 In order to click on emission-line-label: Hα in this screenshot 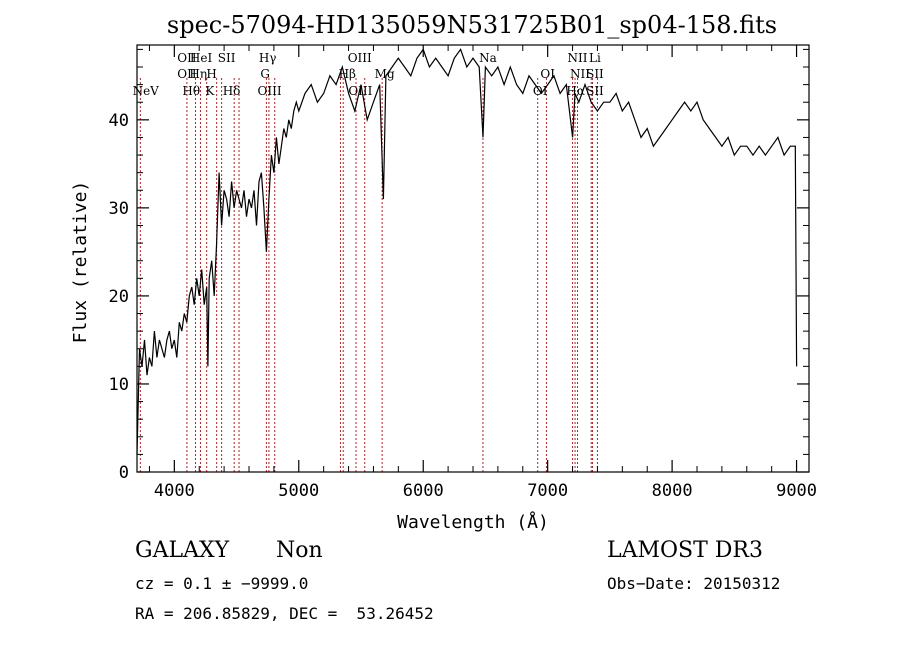, I will do `click(575, 91)`.